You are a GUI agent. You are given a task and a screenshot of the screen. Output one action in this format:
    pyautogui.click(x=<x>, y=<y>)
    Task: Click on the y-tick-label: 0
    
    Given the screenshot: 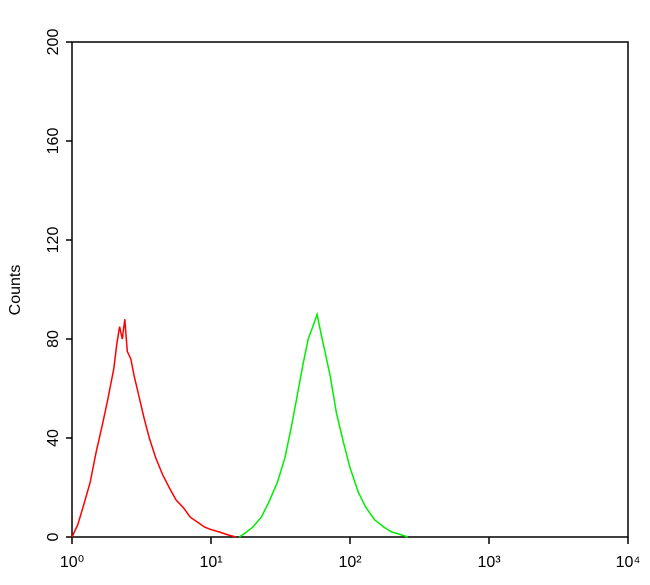 What is the action you would take?
    pyautogui.click(x=53, y=536)
    